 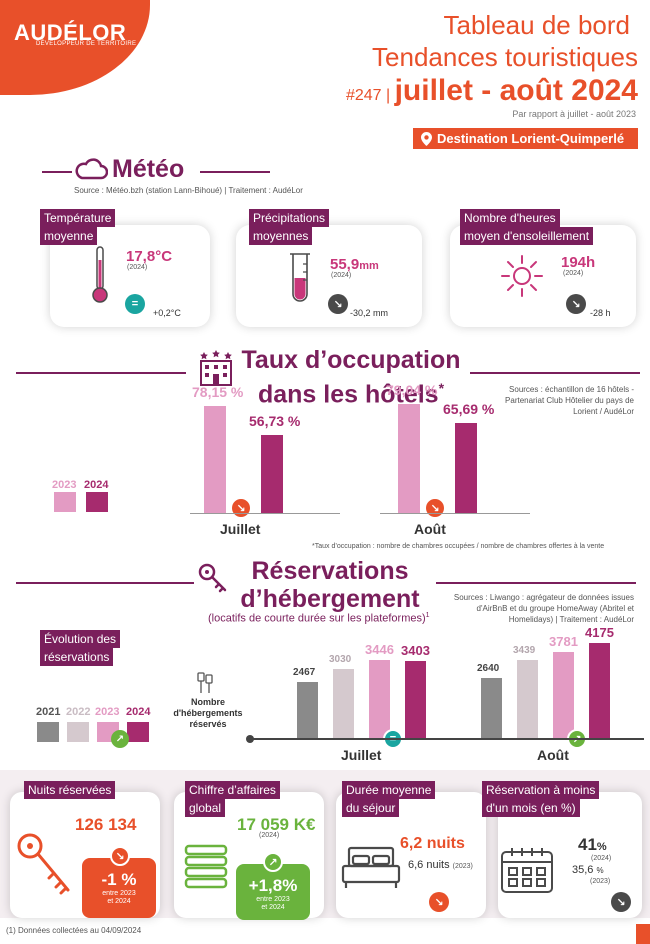 What do you see at coordinates (206, 866) in the screenshot?
I see `money-stack-icon` at bounding box center [206, 866].